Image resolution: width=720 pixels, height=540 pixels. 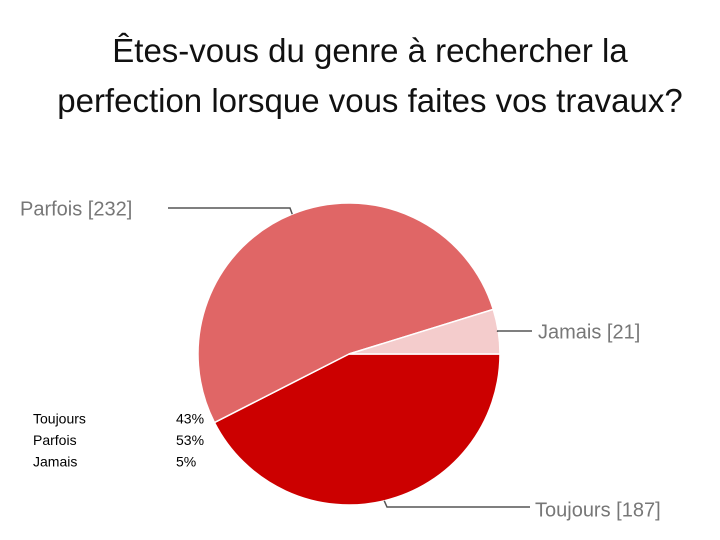 What do you see at coordinates (190, 419) in the screenshot?
I see `table-percent: 43%` at bounding box center [190, 419].